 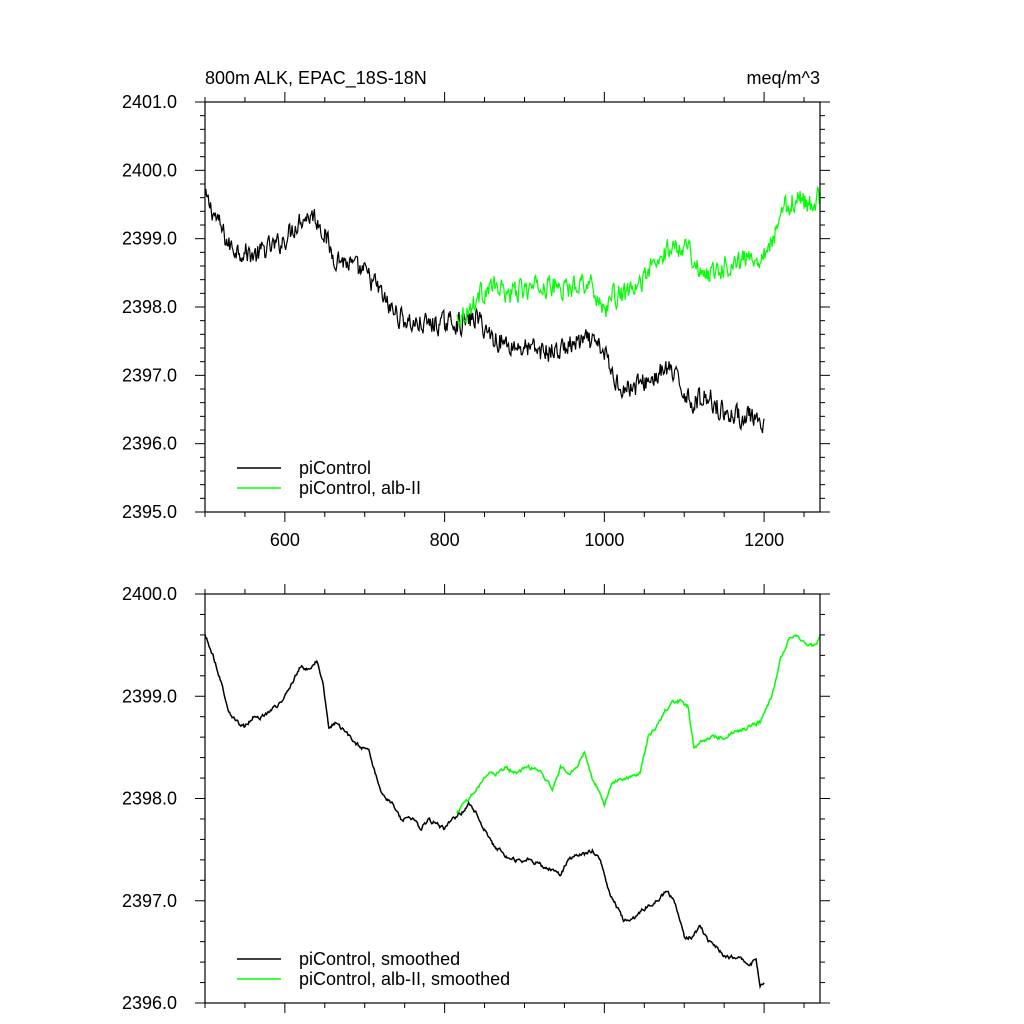 What do you see at coordinates (637, 723) in the screenshot?
I see `series-line-picontrol-alb-ii-smoothed` at bounding box center [637, 723].